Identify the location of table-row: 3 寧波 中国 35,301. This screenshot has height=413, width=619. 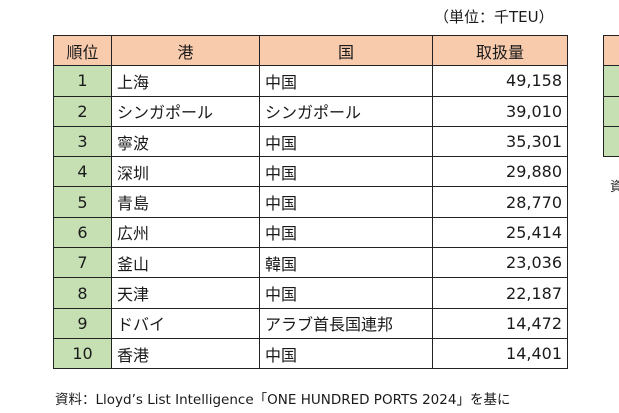
(310, 141).